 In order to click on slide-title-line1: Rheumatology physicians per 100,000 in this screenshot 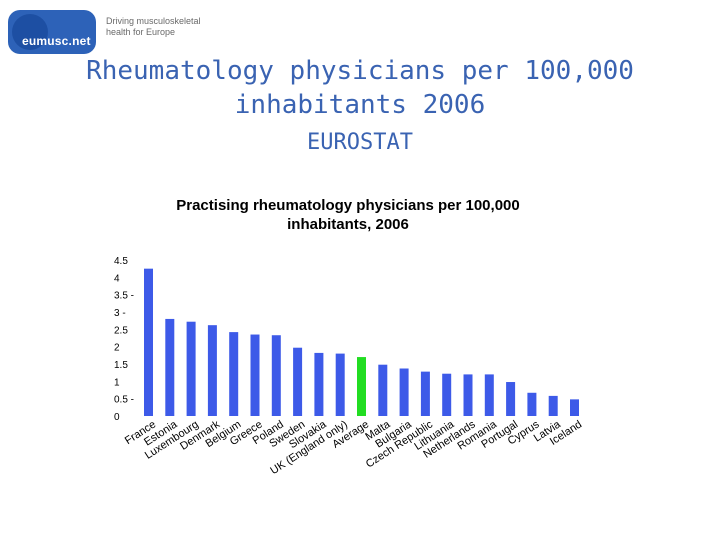, I will do `click(360, 71)`.